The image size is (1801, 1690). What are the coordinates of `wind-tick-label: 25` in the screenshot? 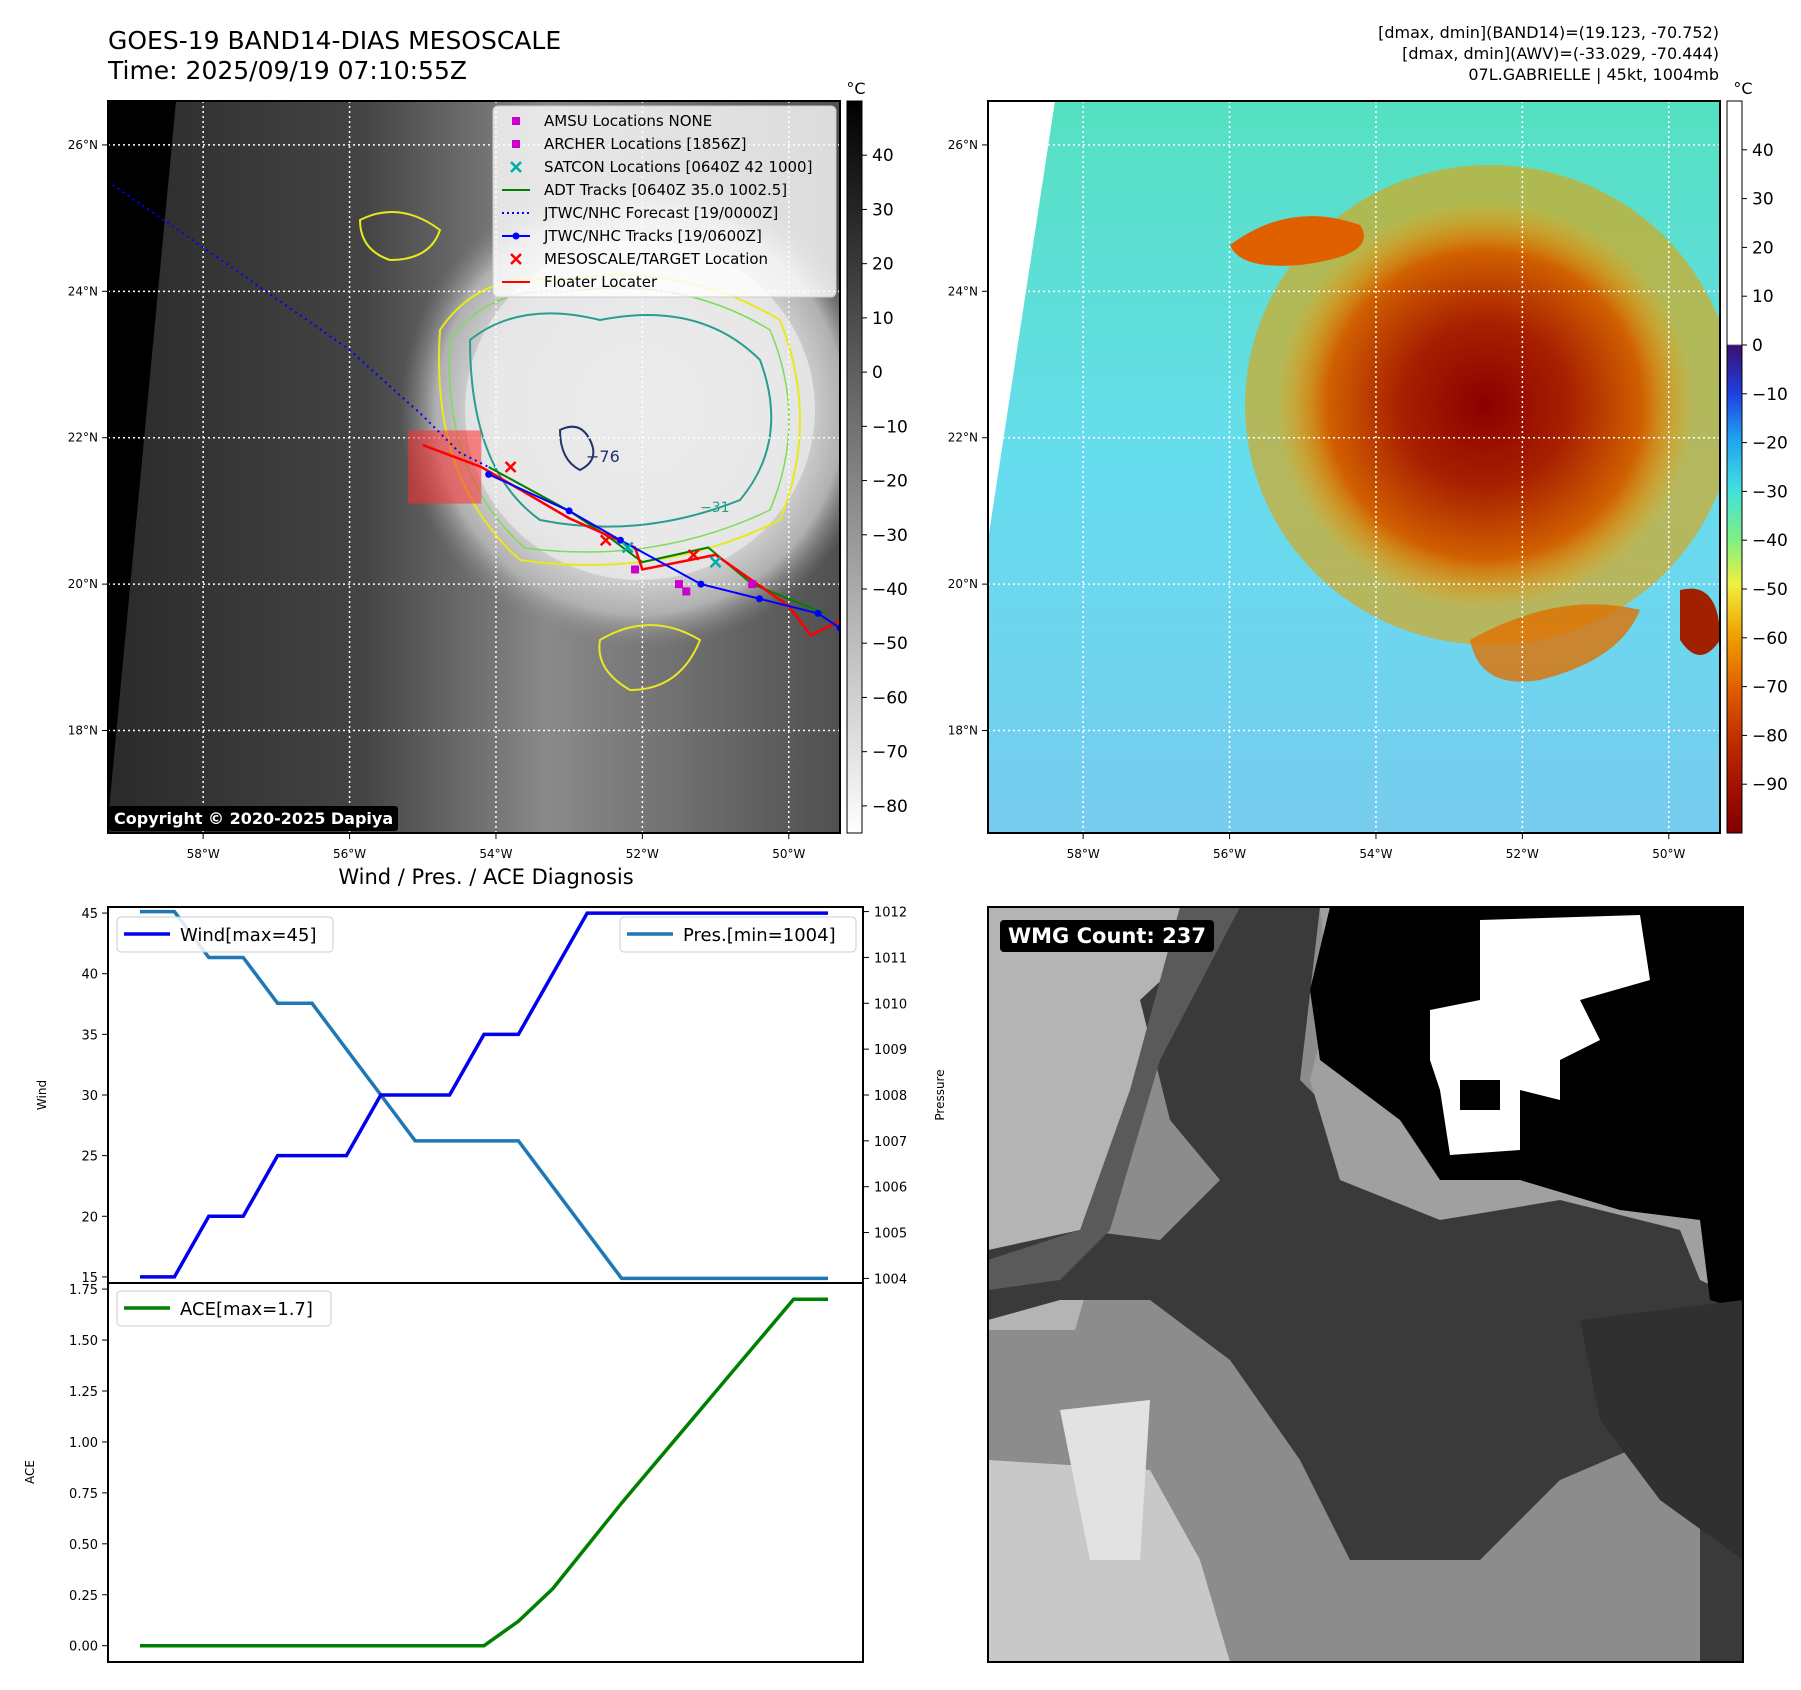 It's located at (89, 1157).